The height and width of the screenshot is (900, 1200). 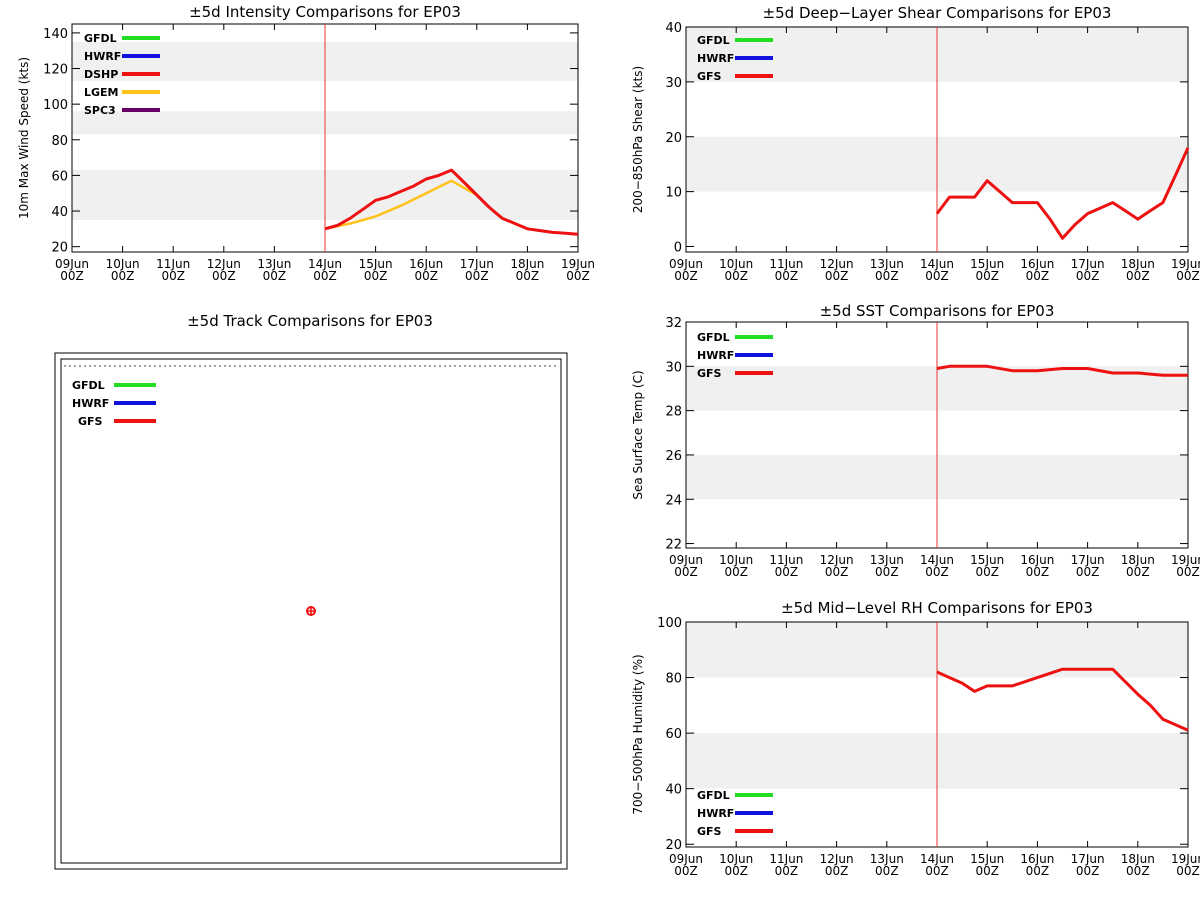 What do you see at coordinates (1037, 859) in the screenshot?
I see `rh-xtick-day: 16Jun` at bounding box center [1037, 859].